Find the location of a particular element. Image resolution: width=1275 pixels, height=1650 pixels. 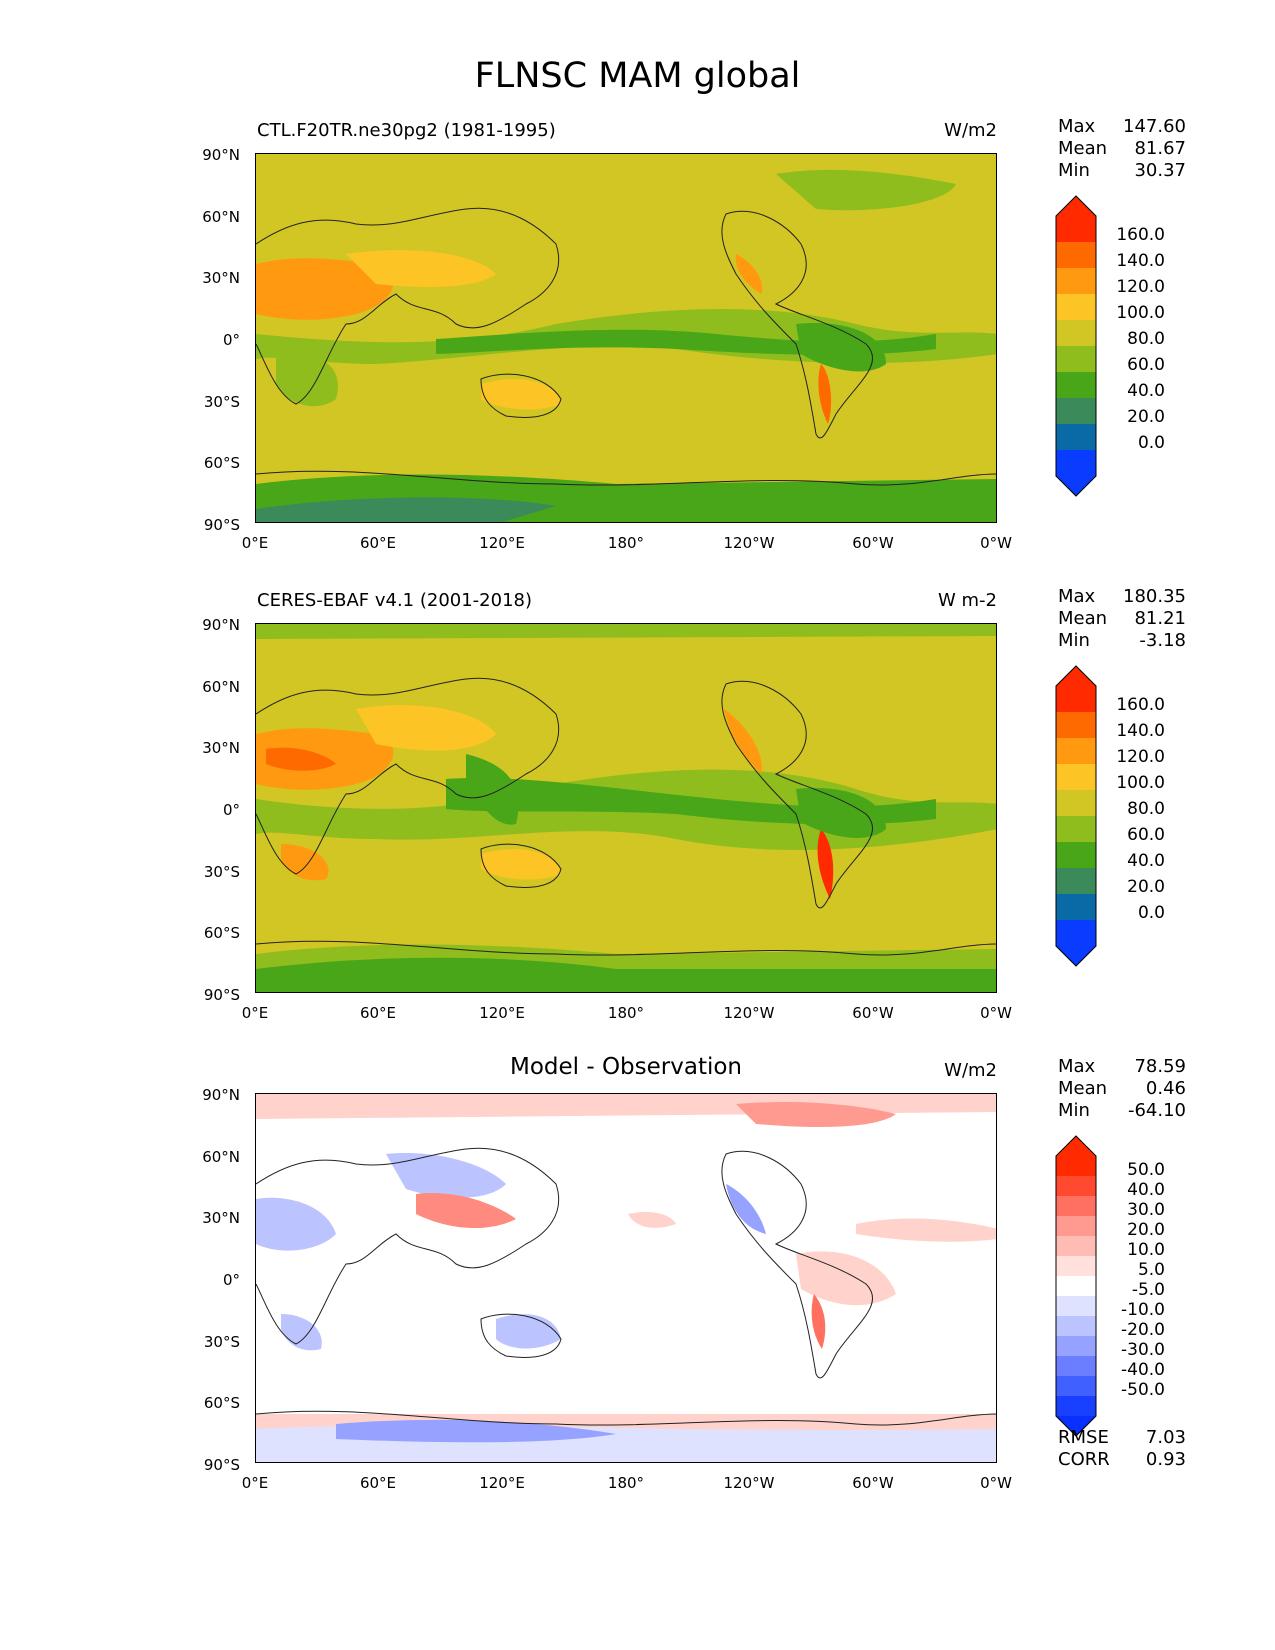

colorbar-label: -10.0 is located at coordinates (1143, 1310).